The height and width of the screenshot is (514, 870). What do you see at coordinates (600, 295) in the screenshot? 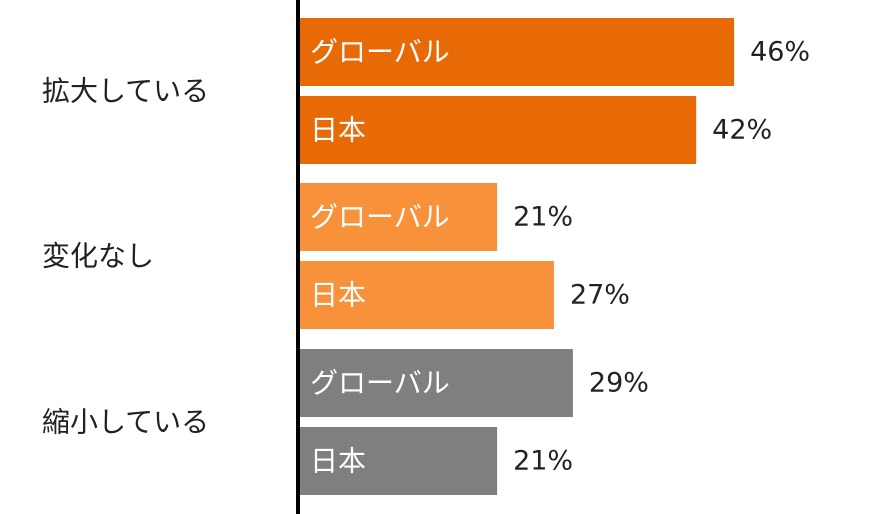
I see `value-label-1-japan: 27%` at bounding box center [600, 295].